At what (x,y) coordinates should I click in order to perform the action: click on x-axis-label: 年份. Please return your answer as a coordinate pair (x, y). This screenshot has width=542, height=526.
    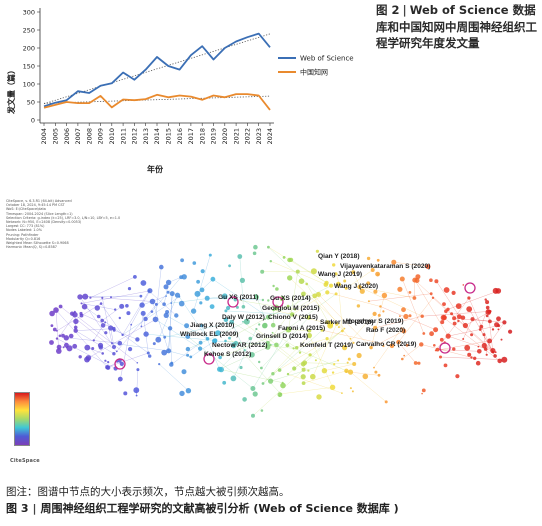
    Looking at the image, I should click on (155, 169).